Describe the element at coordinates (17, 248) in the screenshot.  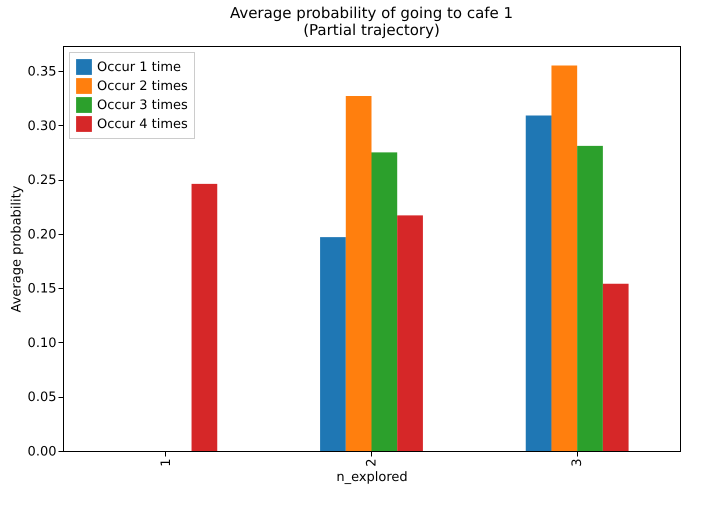
I see `y-axis-title: Average probability` at that location.